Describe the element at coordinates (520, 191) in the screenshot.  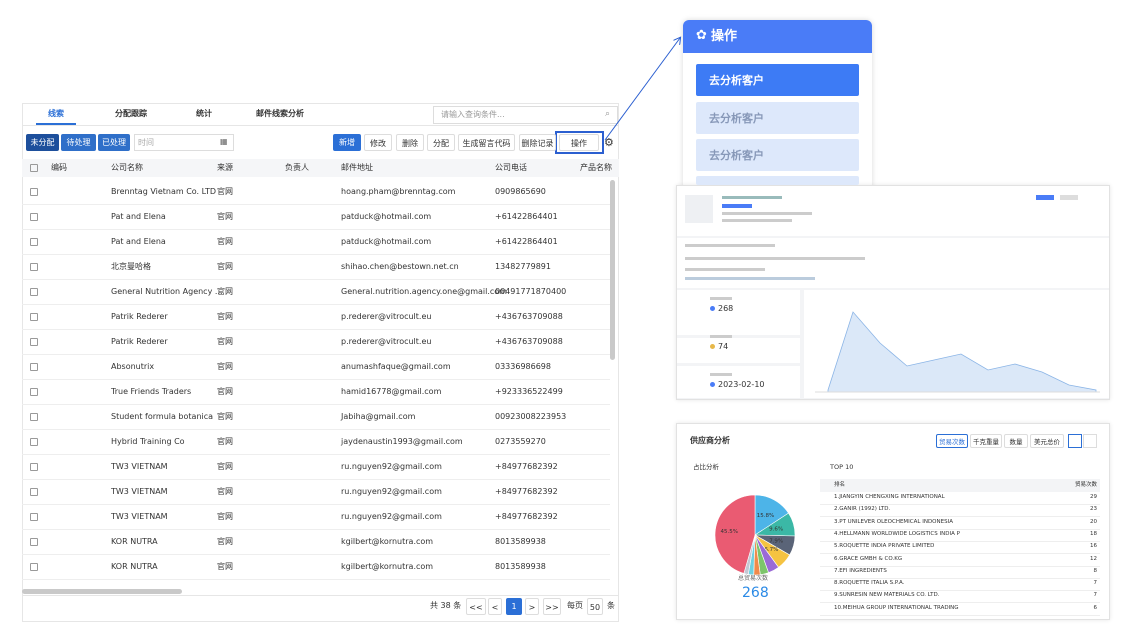
I see `cell-phone: 0909865690` at that location.